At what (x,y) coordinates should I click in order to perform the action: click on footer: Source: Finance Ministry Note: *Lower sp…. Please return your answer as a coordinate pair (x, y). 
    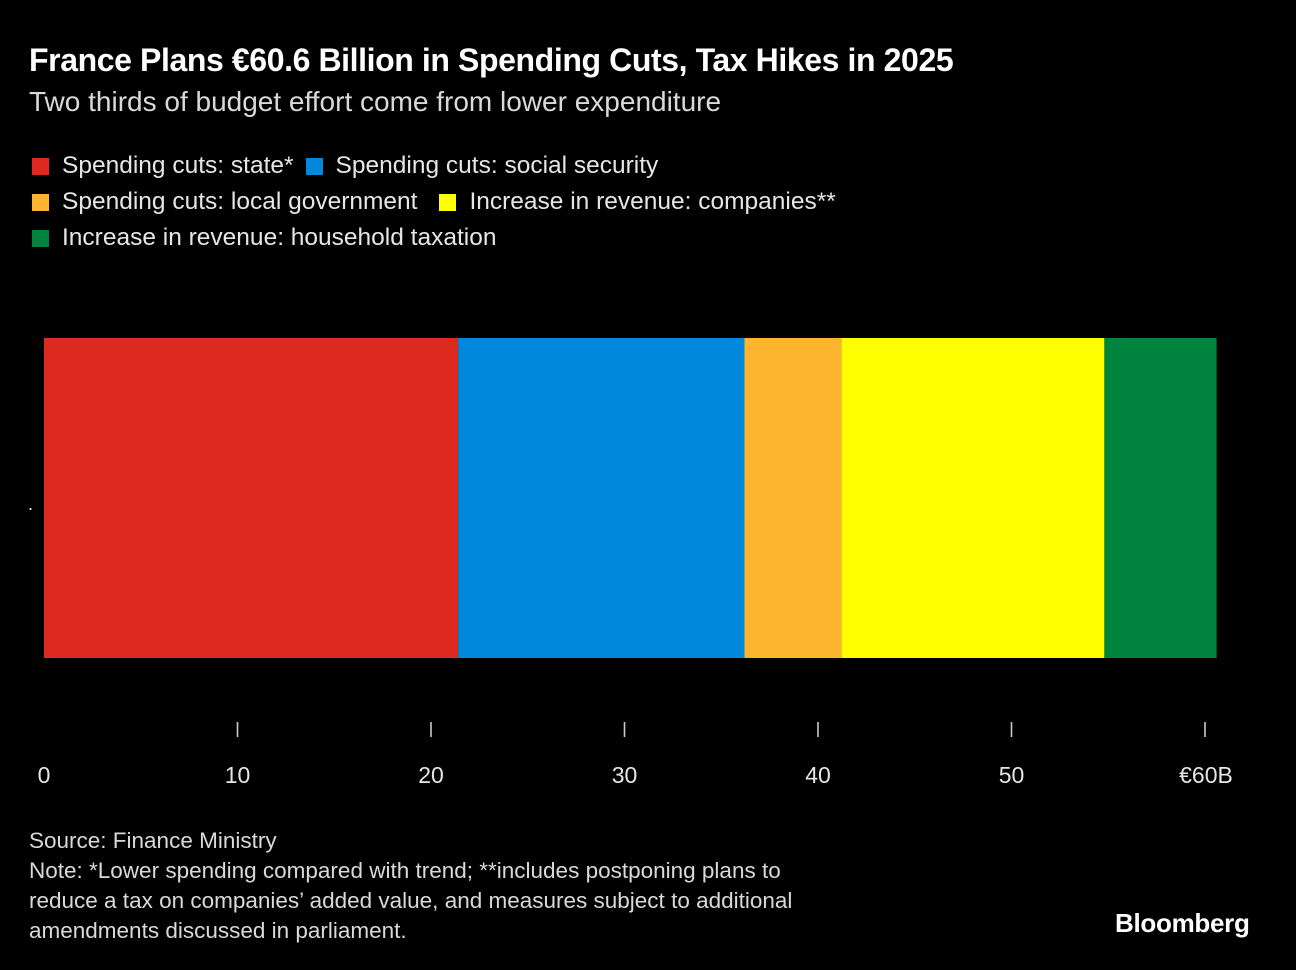
    Looking at the image, I should click on (509, 886).